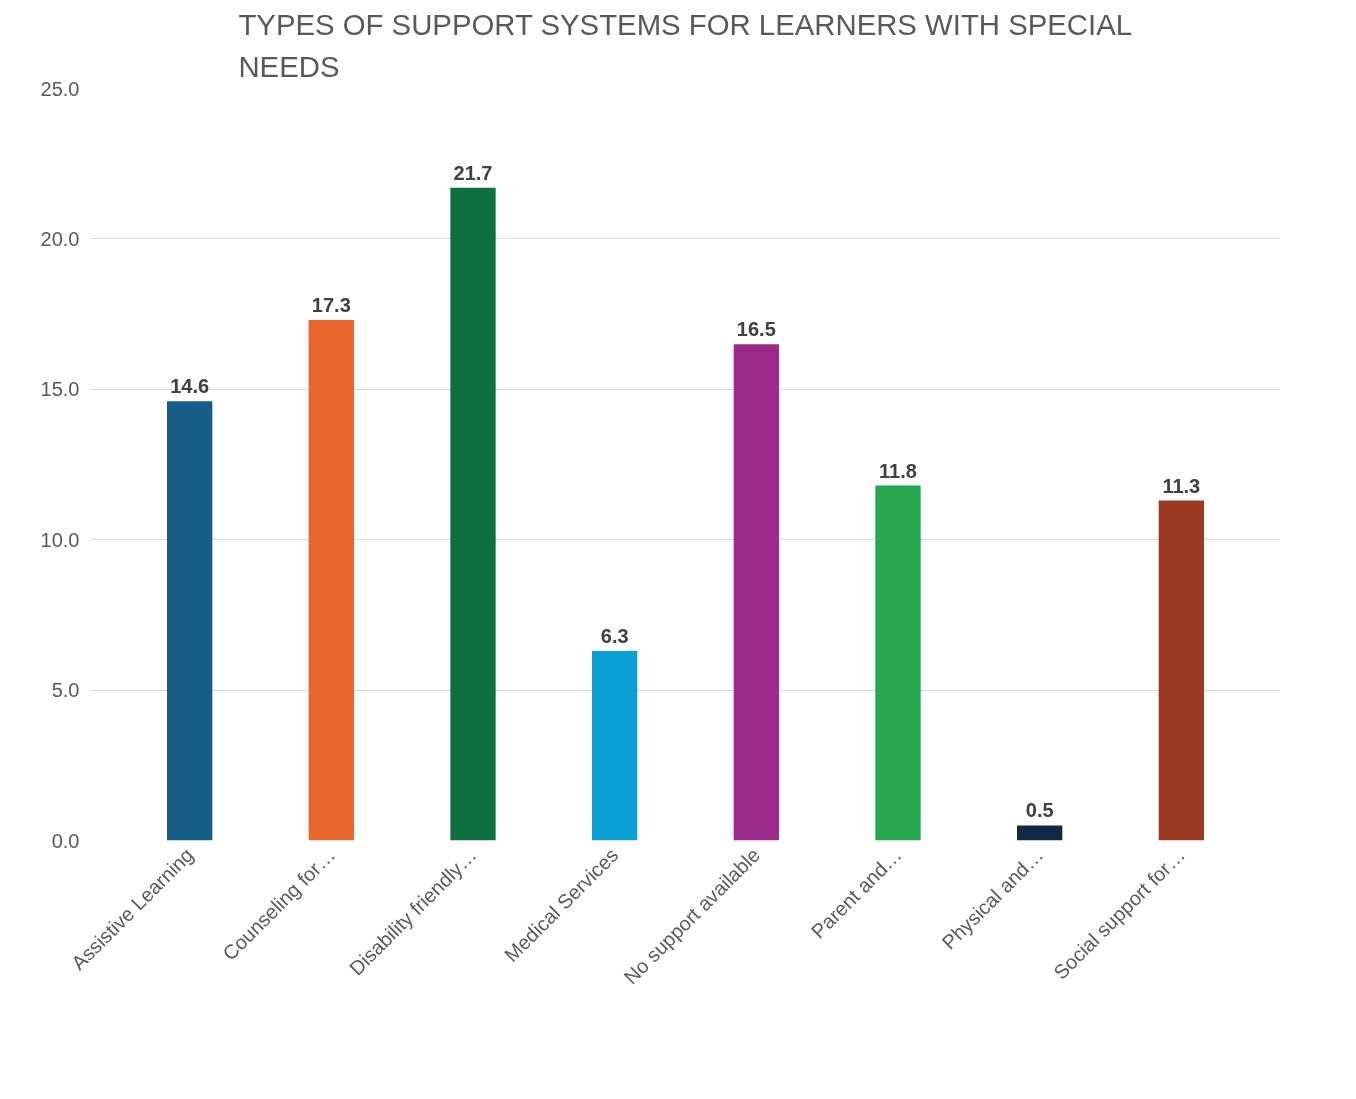 The width and height of the screenshot is (1356, 1099). Describe the element at coordinates (60, 539) in the screenshot. I see `y-tick-label: 10.0` at that location.